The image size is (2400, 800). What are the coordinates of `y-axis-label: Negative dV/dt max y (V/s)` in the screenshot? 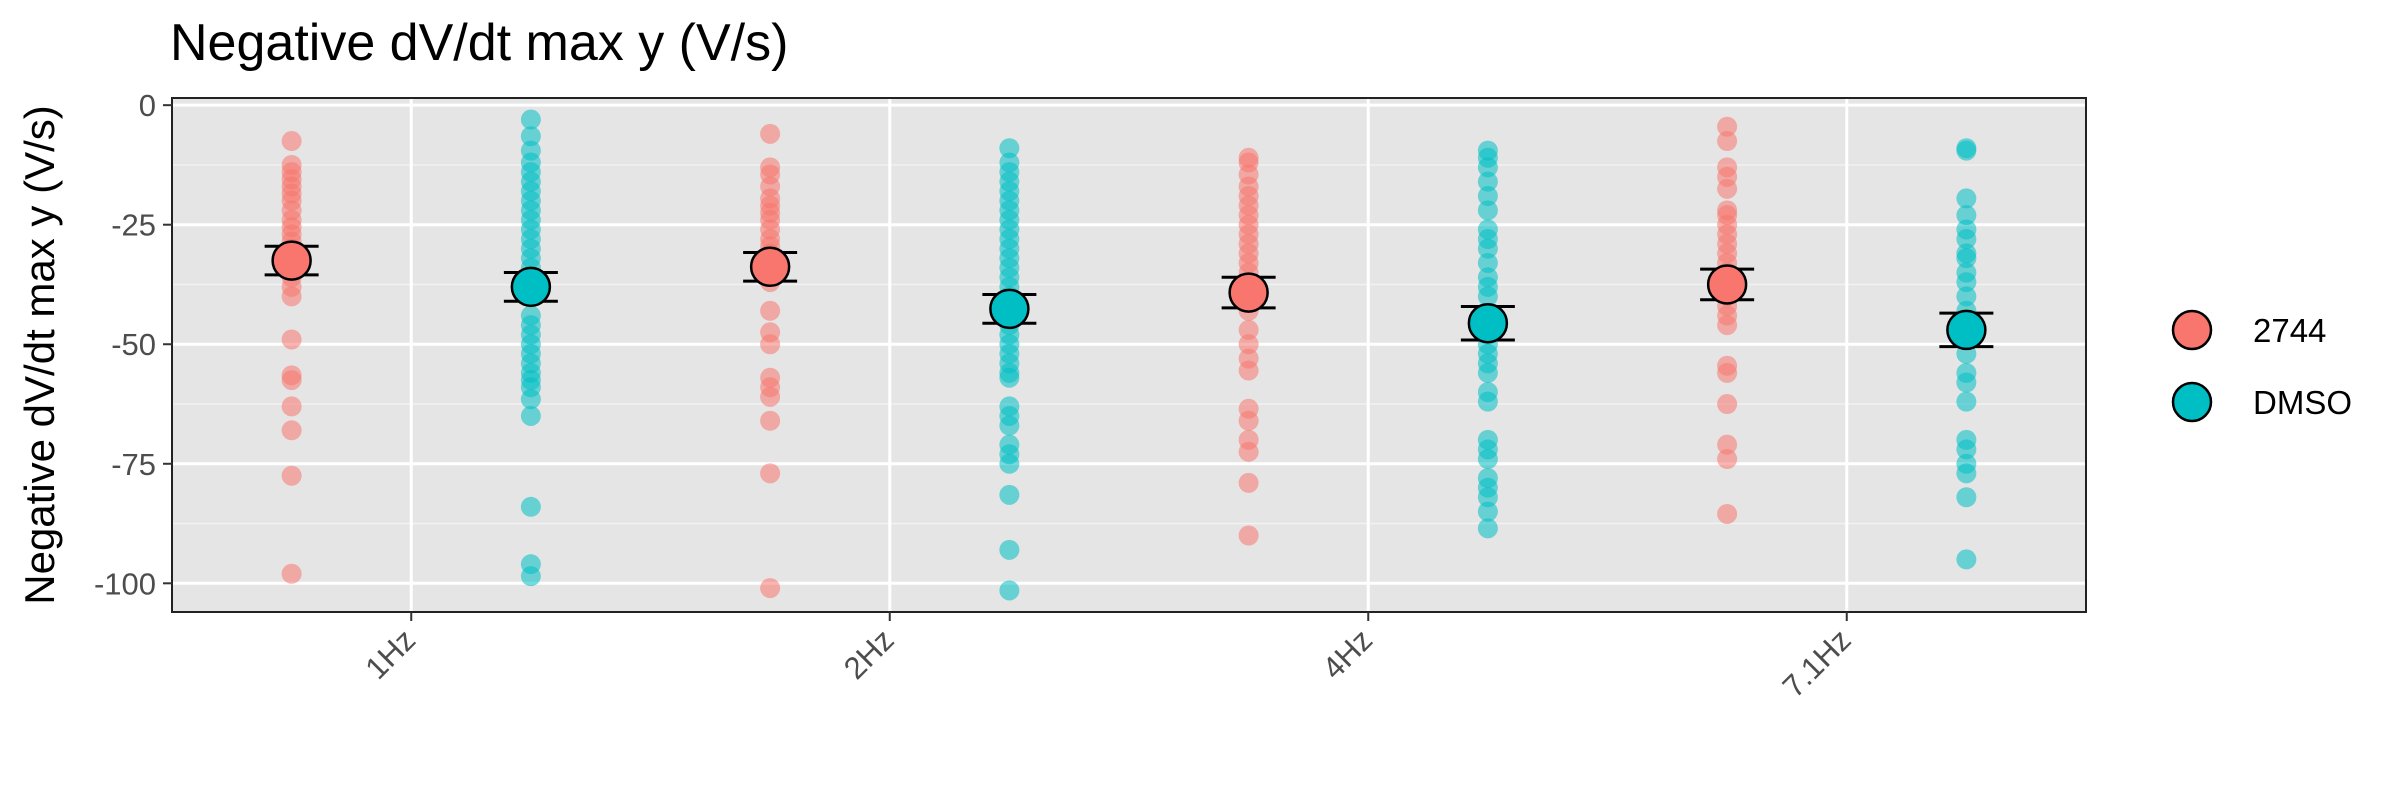 It's located at (39, 355).